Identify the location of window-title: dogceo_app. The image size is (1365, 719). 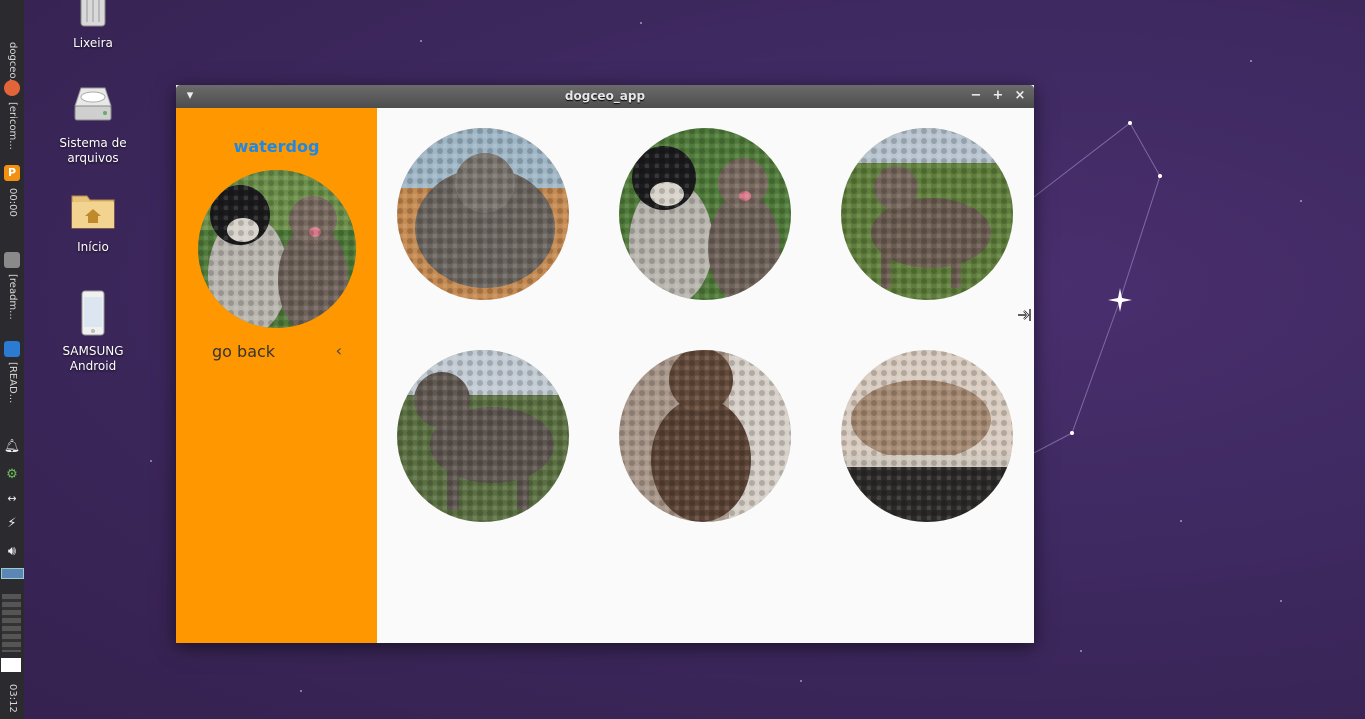
(605, 96).